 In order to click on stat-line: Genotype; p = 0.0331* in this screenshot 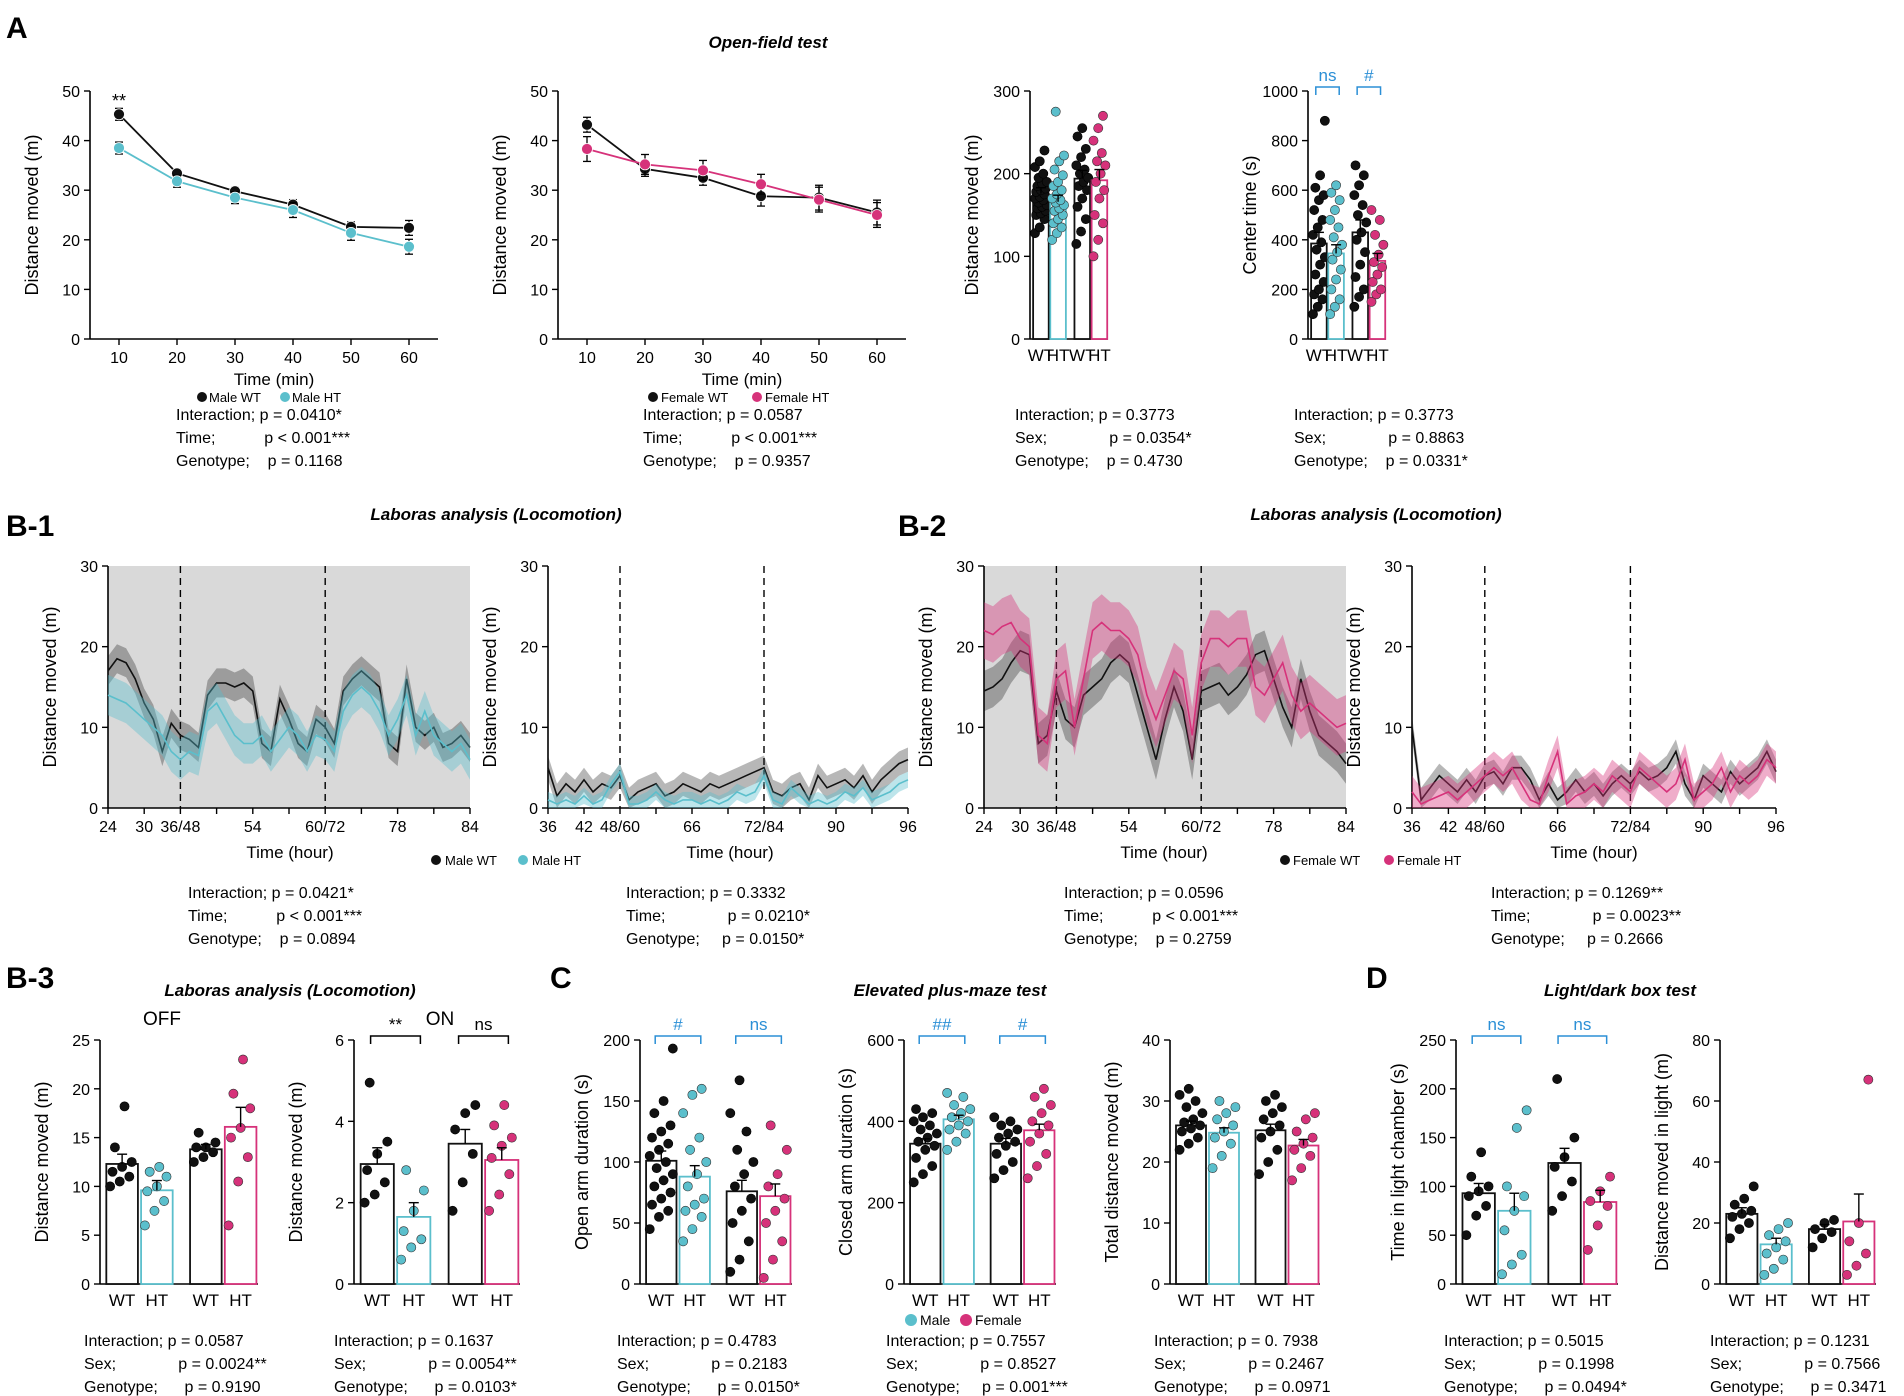, I will do `click(1381, 461)`.